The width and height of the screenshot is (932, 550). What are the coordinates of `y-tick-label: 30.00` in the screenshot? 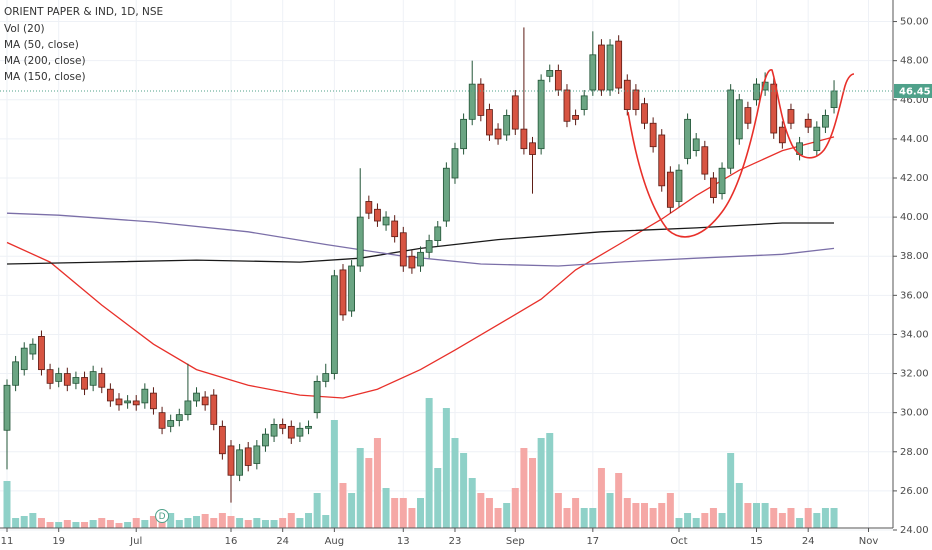 It's located at (914, 413).